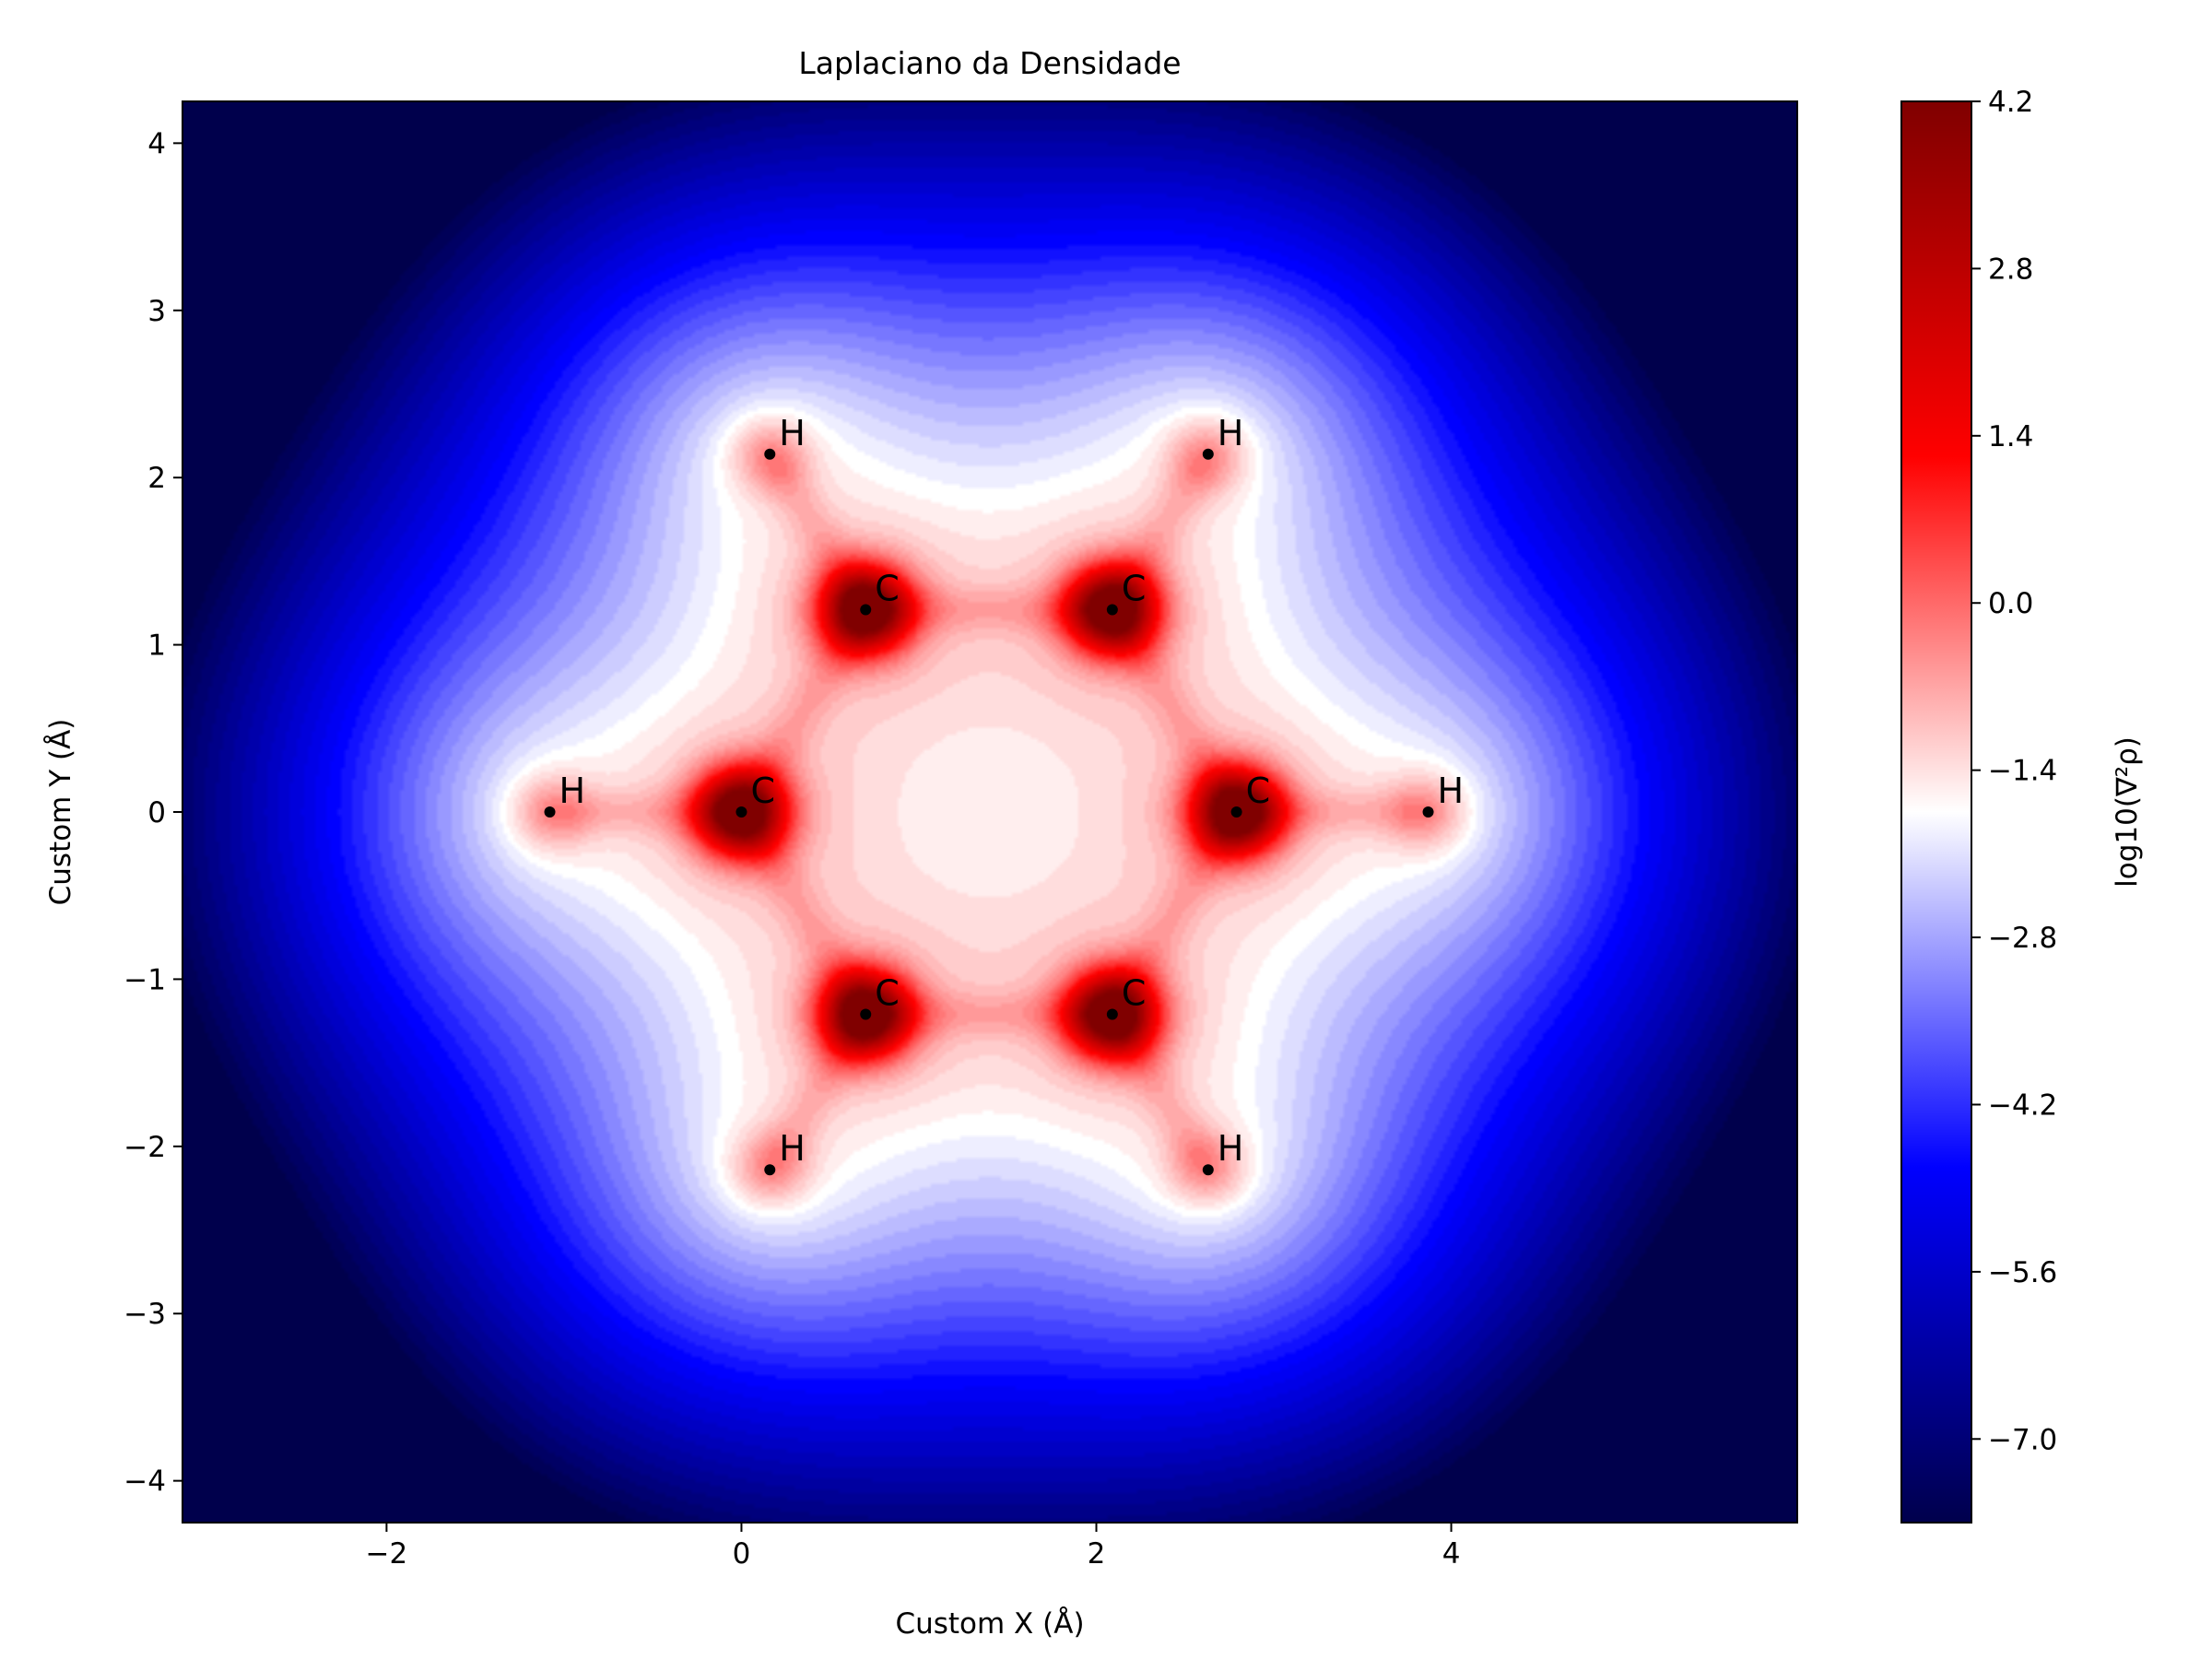 The height and width of the screenshot is (1659, 2212). What do you see at coordinates (2022, 1439) in the screenshot?
I see `colorbar-tick-label: −7.0` at bounding box center [2022, 1439].